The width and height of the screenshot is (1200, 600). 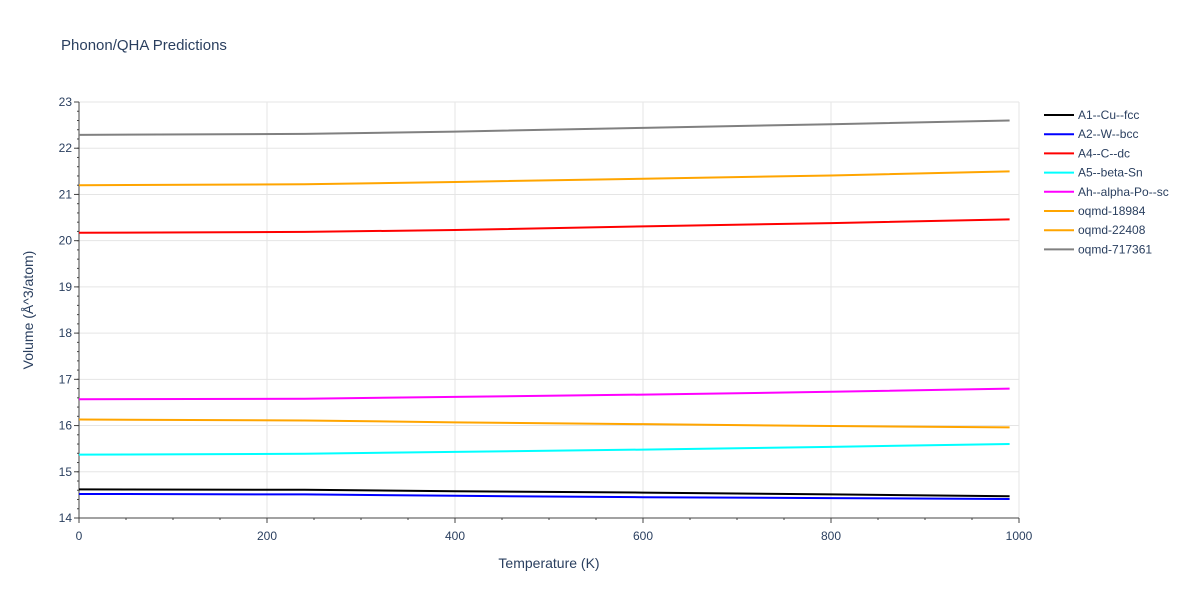 I want to click on legend-item: oqmd-22408, so click(x=1095, y=230).